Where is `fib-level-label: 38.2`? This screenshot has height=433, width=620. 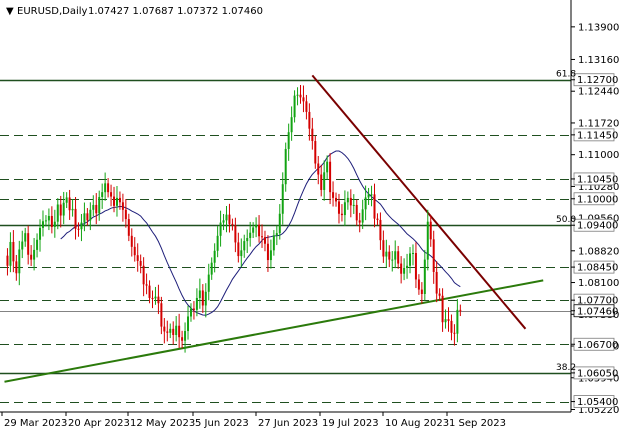
fib-level-label: 38.2 is located at coordinates (566, 368).